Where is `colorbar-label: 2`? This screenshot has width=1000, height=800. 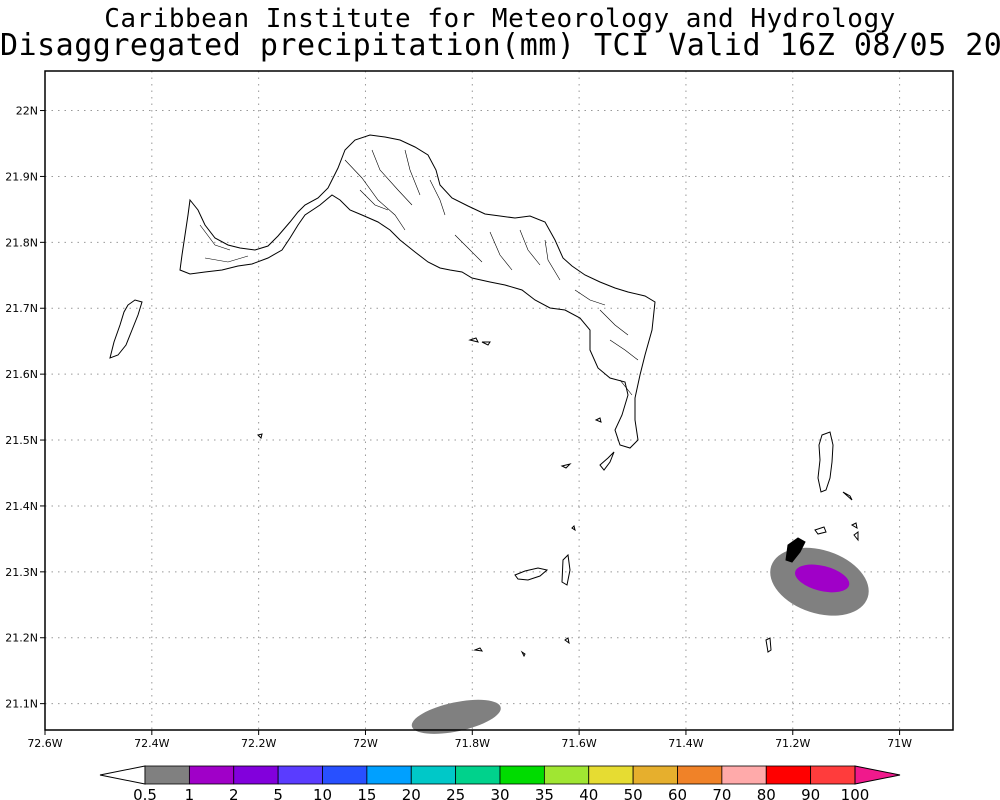
colorbar-label: 2 is located at coordinates (234, 793).